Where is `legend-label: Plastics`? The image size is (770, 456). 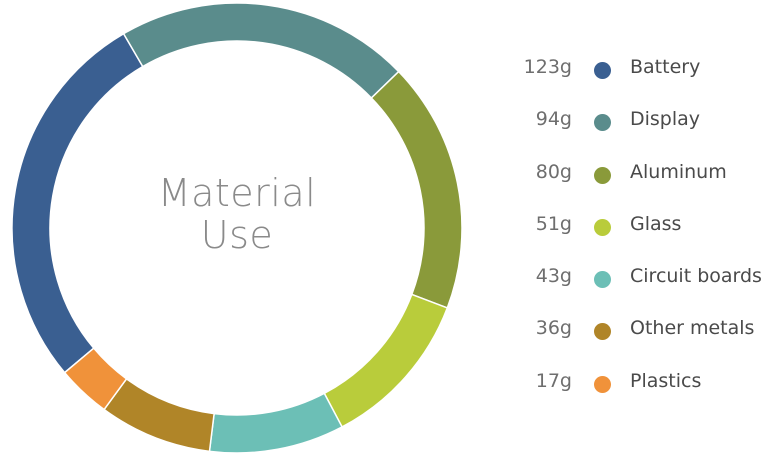
legend-label: Plastics is located at coordinates (666, 380).